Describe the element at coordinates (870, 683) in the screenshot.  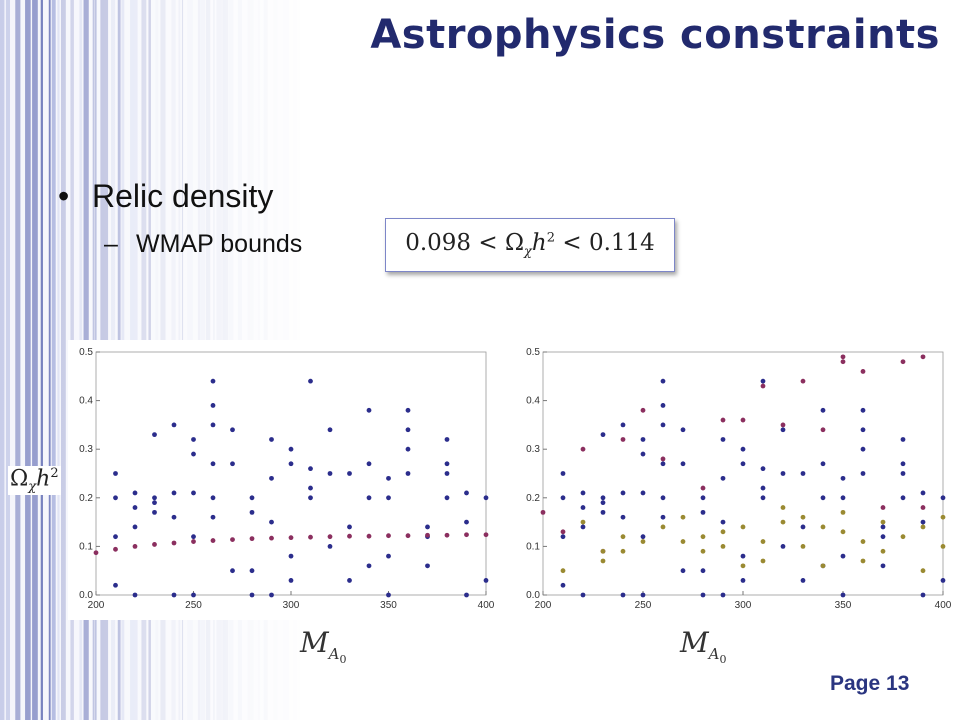
I see `page-number: Page 13` at that location.